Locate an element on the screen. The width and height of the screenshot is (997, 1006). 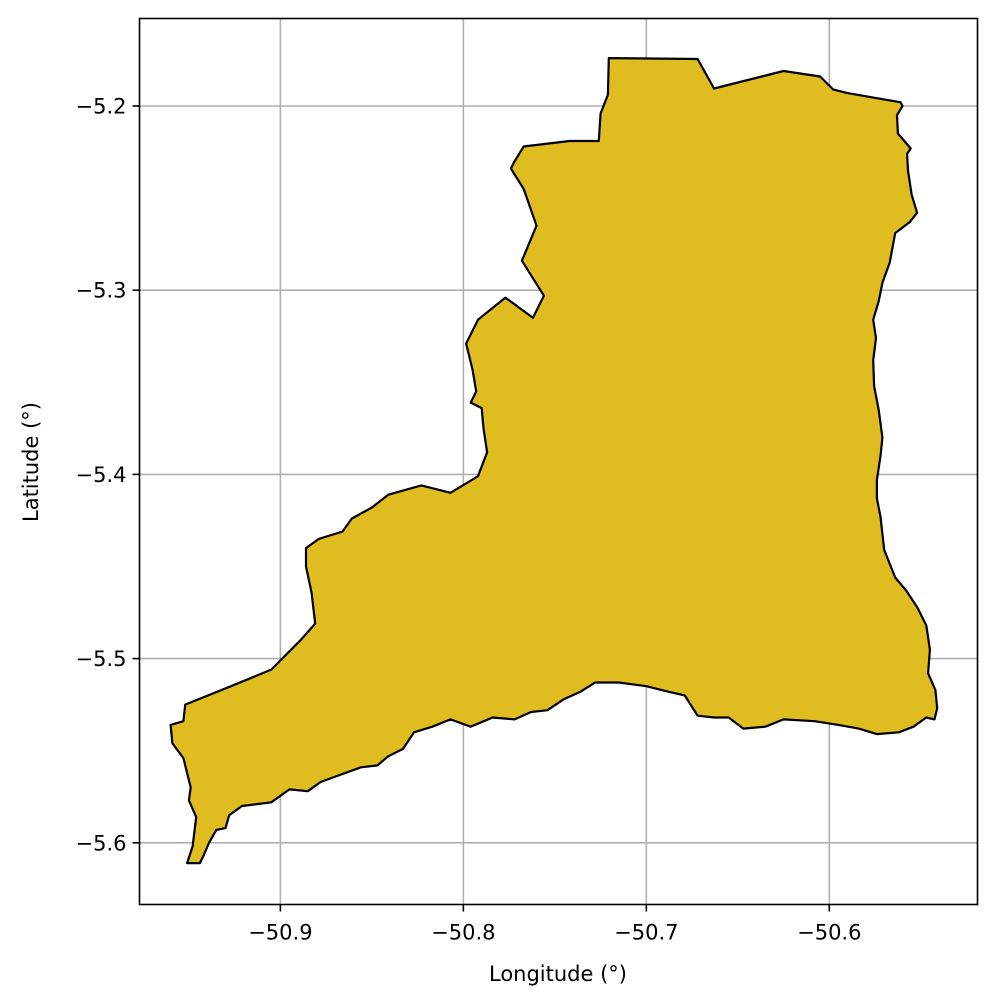
x-tick-label: −50.7 is located at coordinates (646, 933).